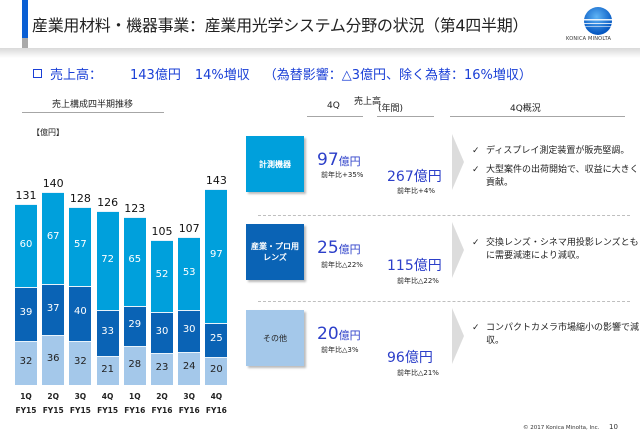 The height and width of the screenshot is (443, 640). What do you see at coordinates (342, 265) in the screenshot?
I see `q4-yoy: 前年比△22%` at bounding box center [342, 265].